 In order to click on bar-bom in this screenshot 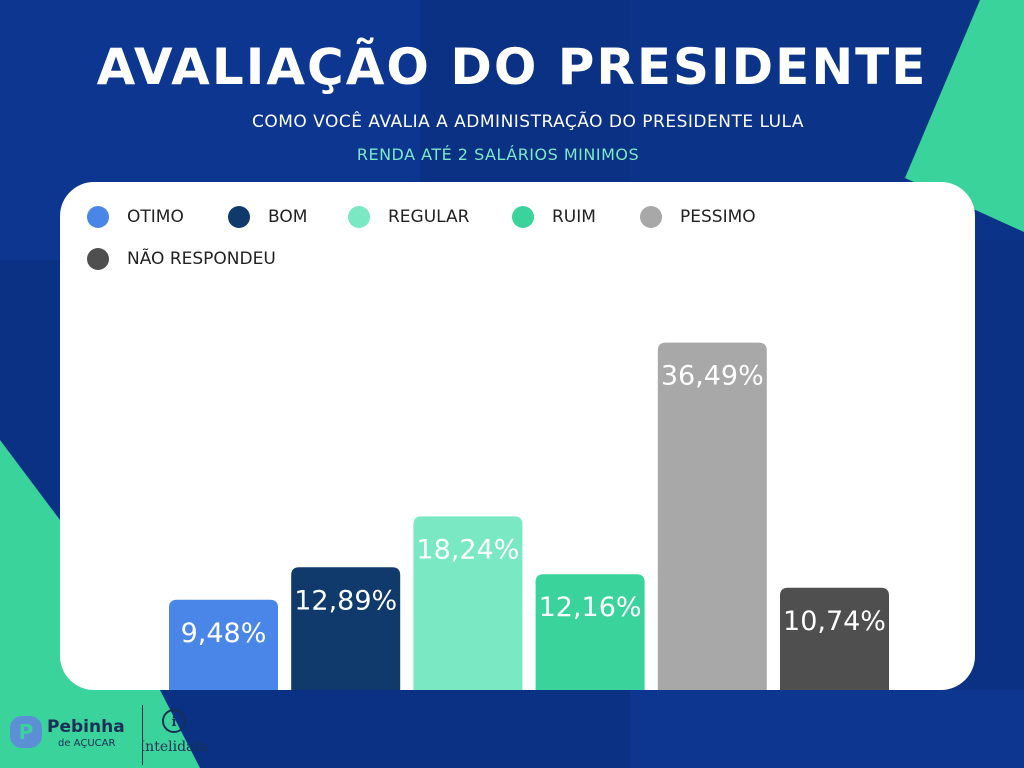, I will do `click(346, 628)`.